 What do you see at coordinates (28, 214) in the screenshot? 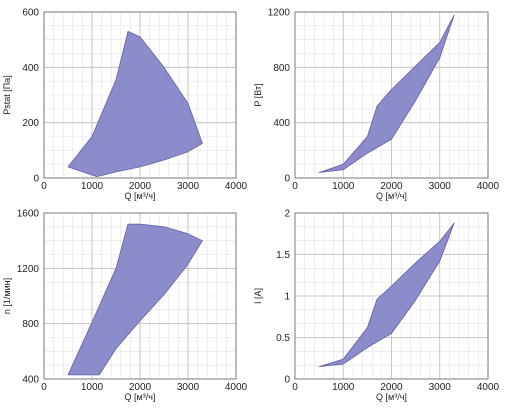
I see `y-tick-label: 1600` at bounding box center [28, 214].